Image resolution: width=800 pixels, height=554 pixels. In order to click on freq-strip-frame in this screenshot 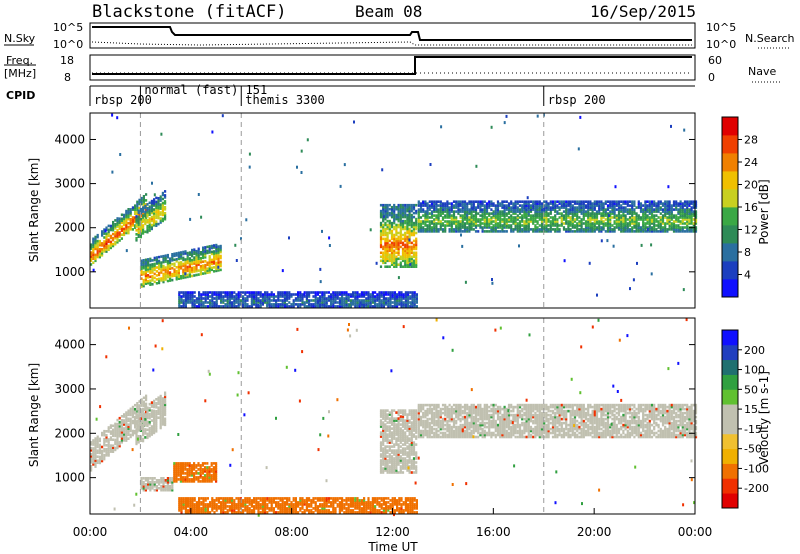, I will do `click(392, 67)`.